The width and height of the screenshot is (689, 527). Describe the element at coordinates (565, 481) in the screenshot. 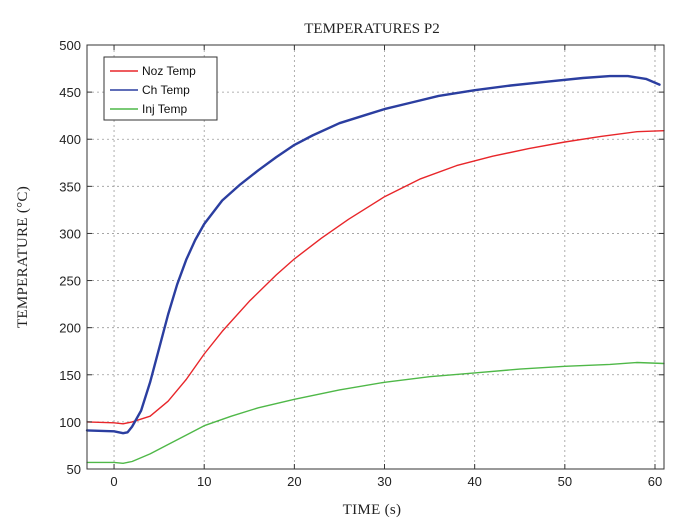

I see `x-tick-label: 50` at that location.